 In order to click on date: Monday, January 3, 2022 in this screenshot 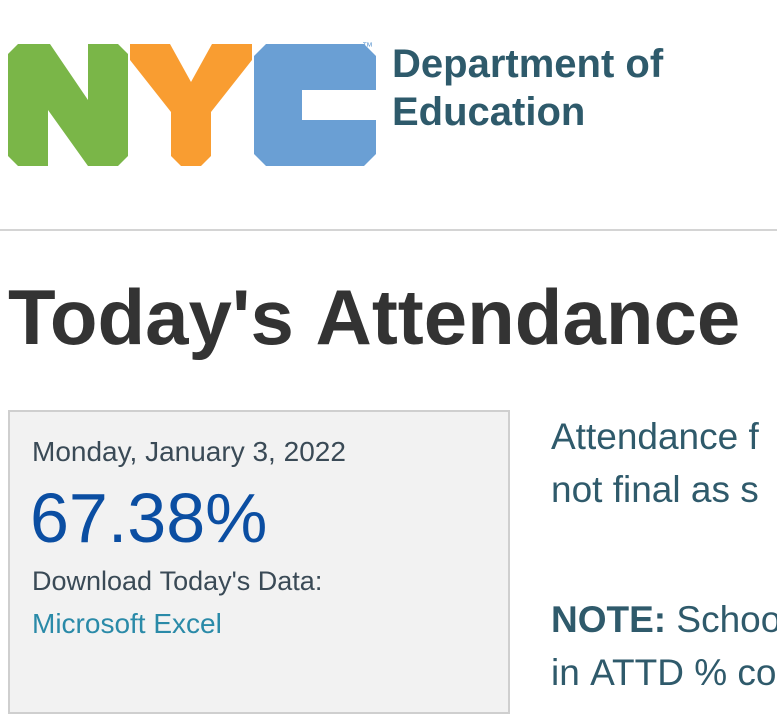, I will do `click(189, 451)`.